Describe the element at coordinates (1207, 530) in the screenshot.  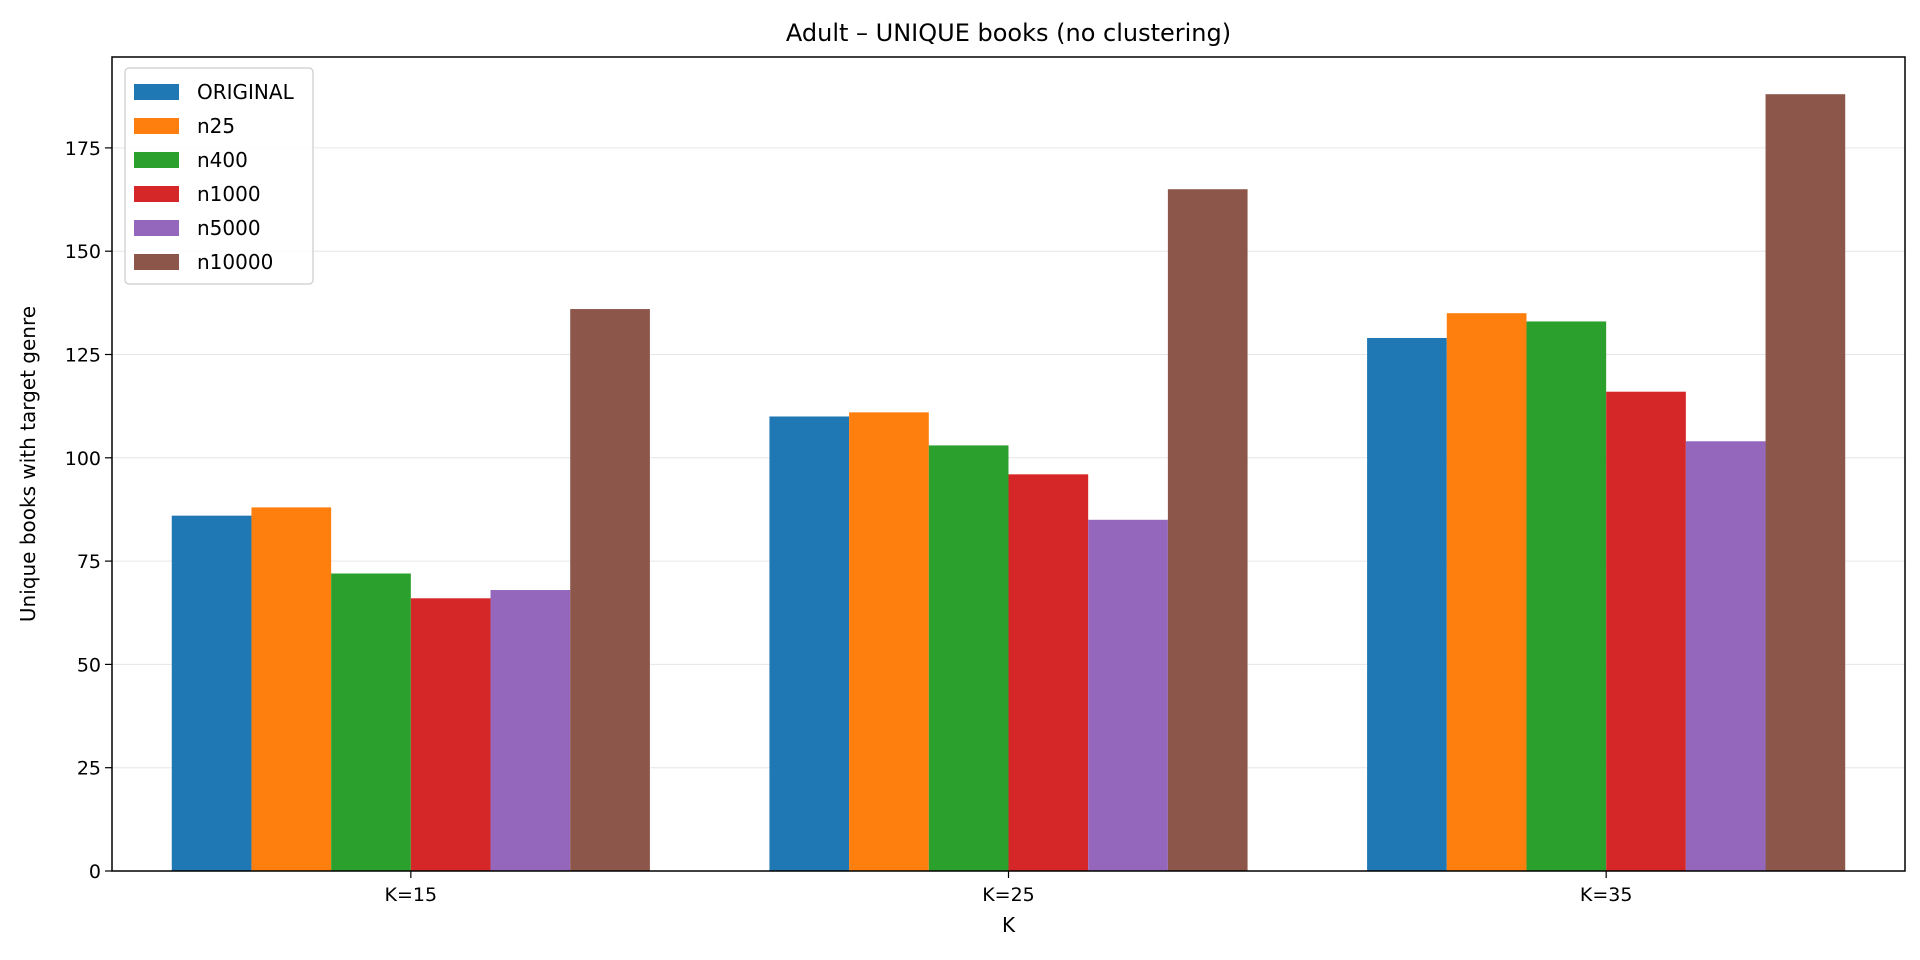
I see `bar-n10000-k25` at that location.